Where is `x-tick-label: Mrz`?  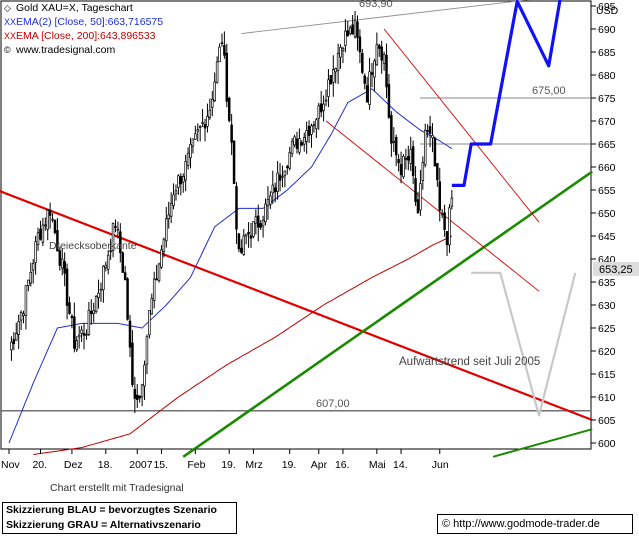
x-tick-label: Mrz is located at coordinates (253, 465).